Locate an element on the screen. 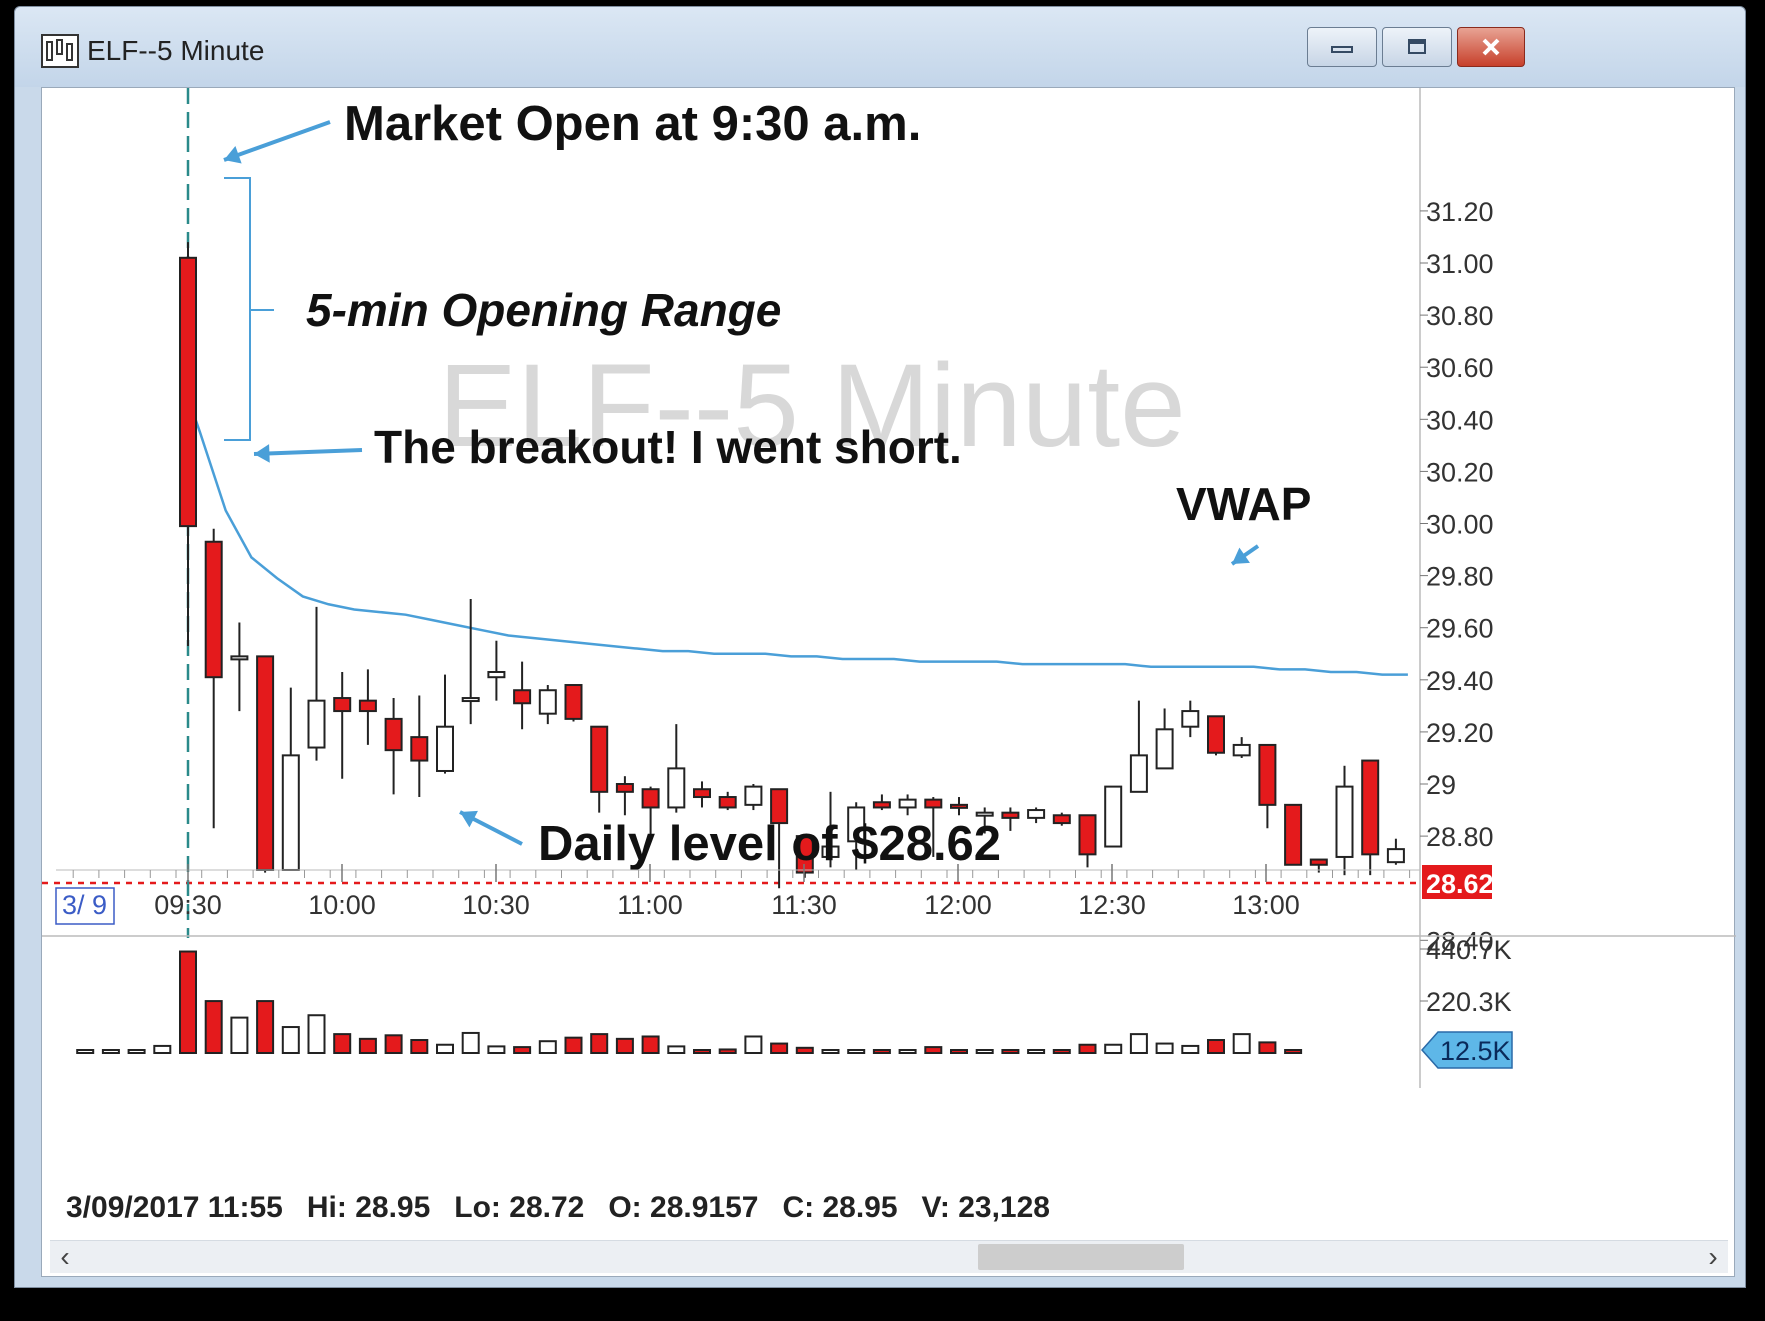 This screenshot has width=1765, height=1321. y-tick-label: 29.80 is located at coordinates (1460, 577).